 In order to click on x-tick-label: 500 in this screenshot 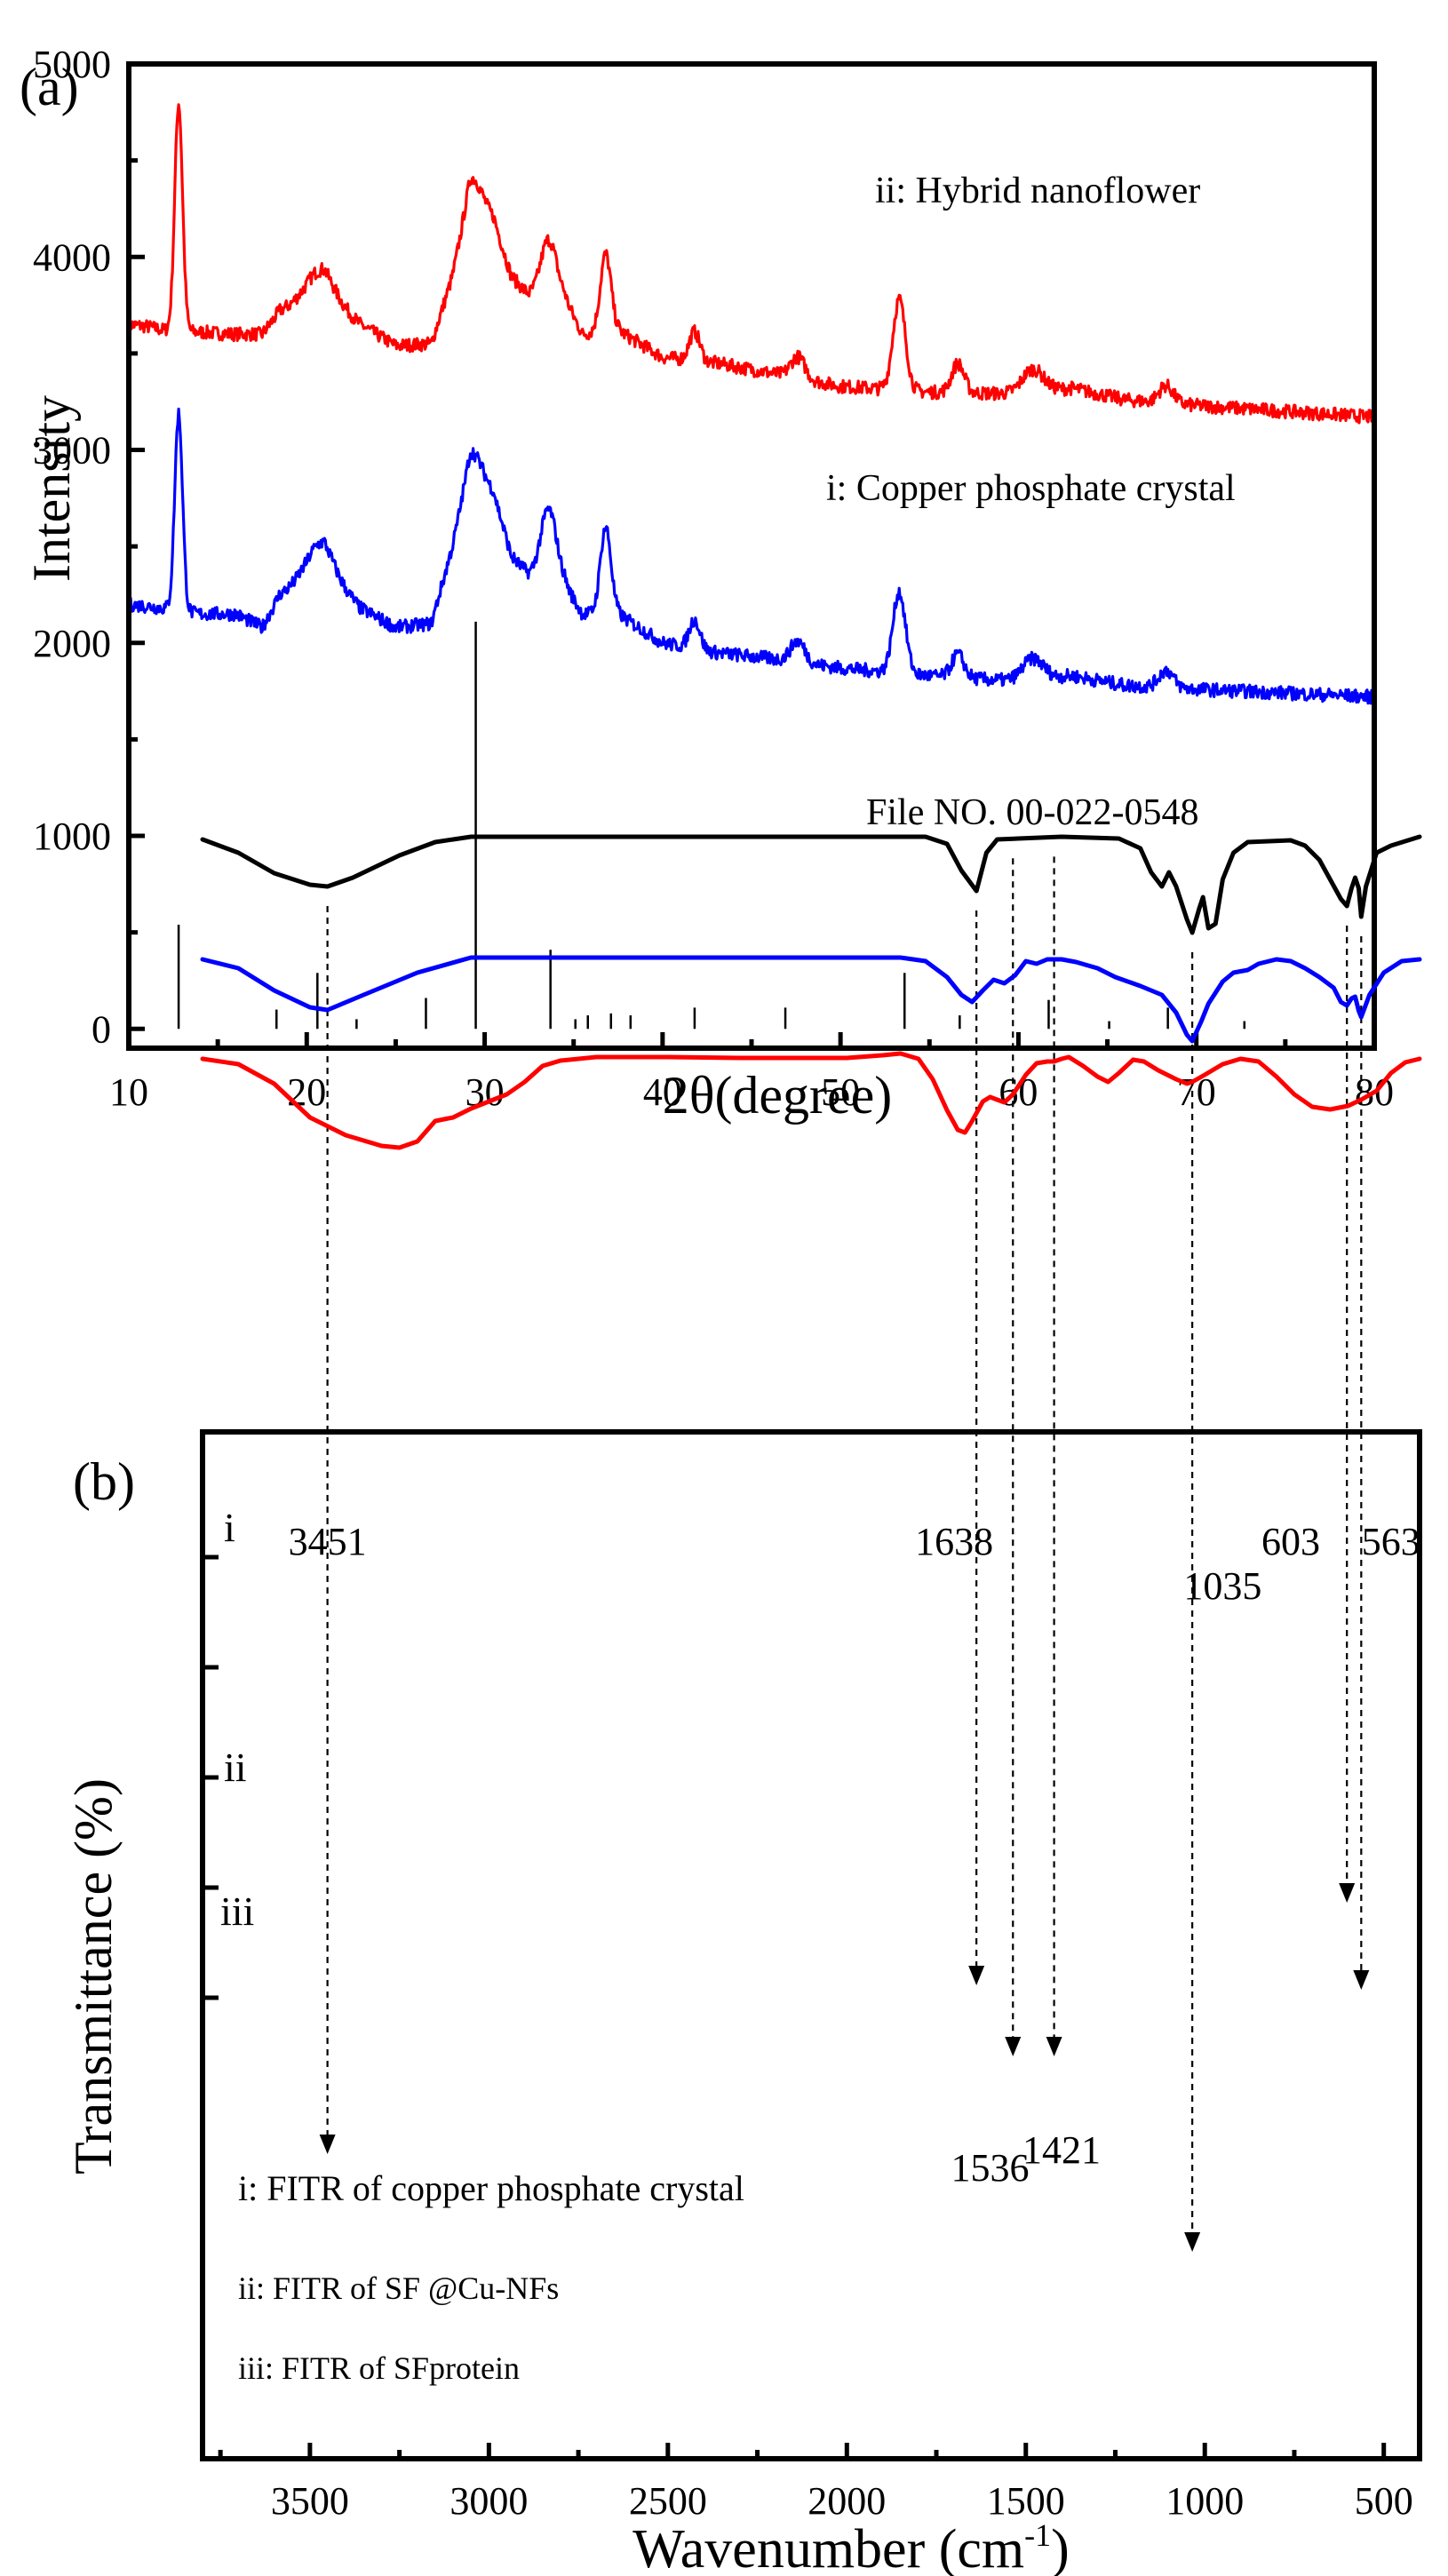, I will do `click(1384, 2501)`.